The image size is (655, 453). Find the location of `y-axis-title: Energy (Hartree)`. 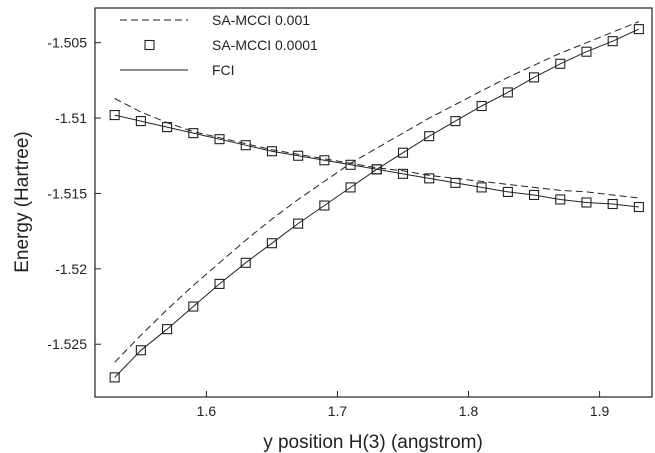

y-axis-title: Energy (Hartree) is located at coordinates (22, 202).